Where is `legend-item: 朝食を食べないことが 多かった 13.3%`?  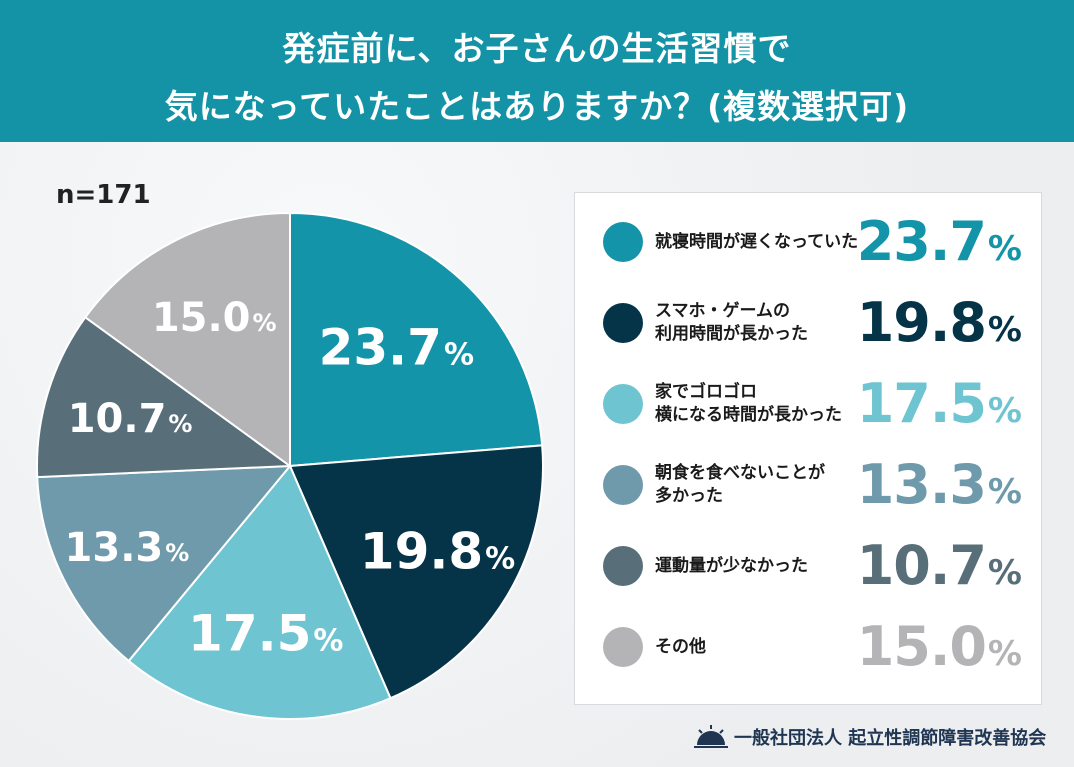 legend-item: 朝食を食べないことが 多かった 13.3% is located at coordinates (808, 485).